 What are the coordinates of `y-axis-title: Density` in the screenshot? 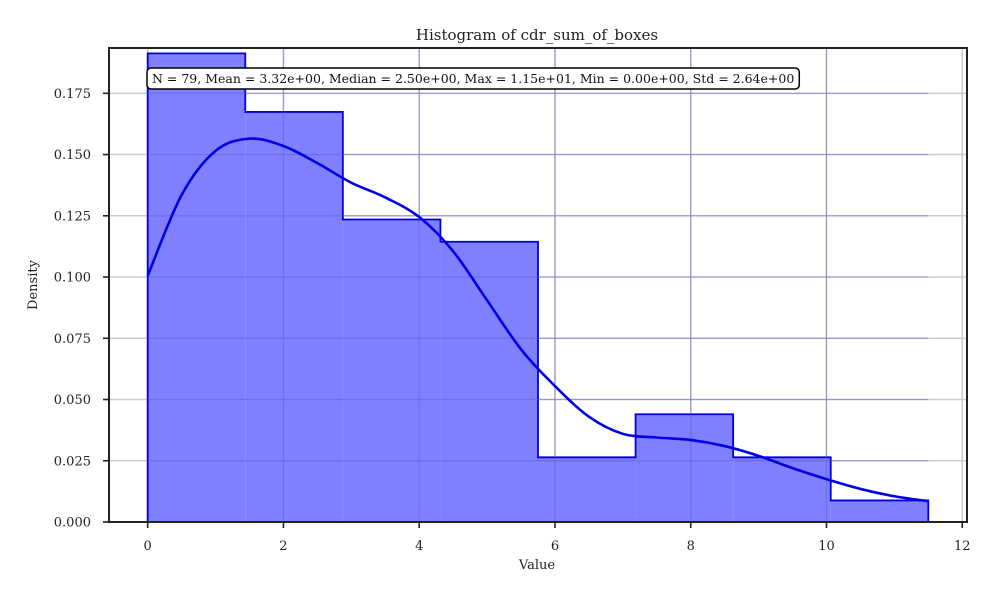 It's located at (33, 284).